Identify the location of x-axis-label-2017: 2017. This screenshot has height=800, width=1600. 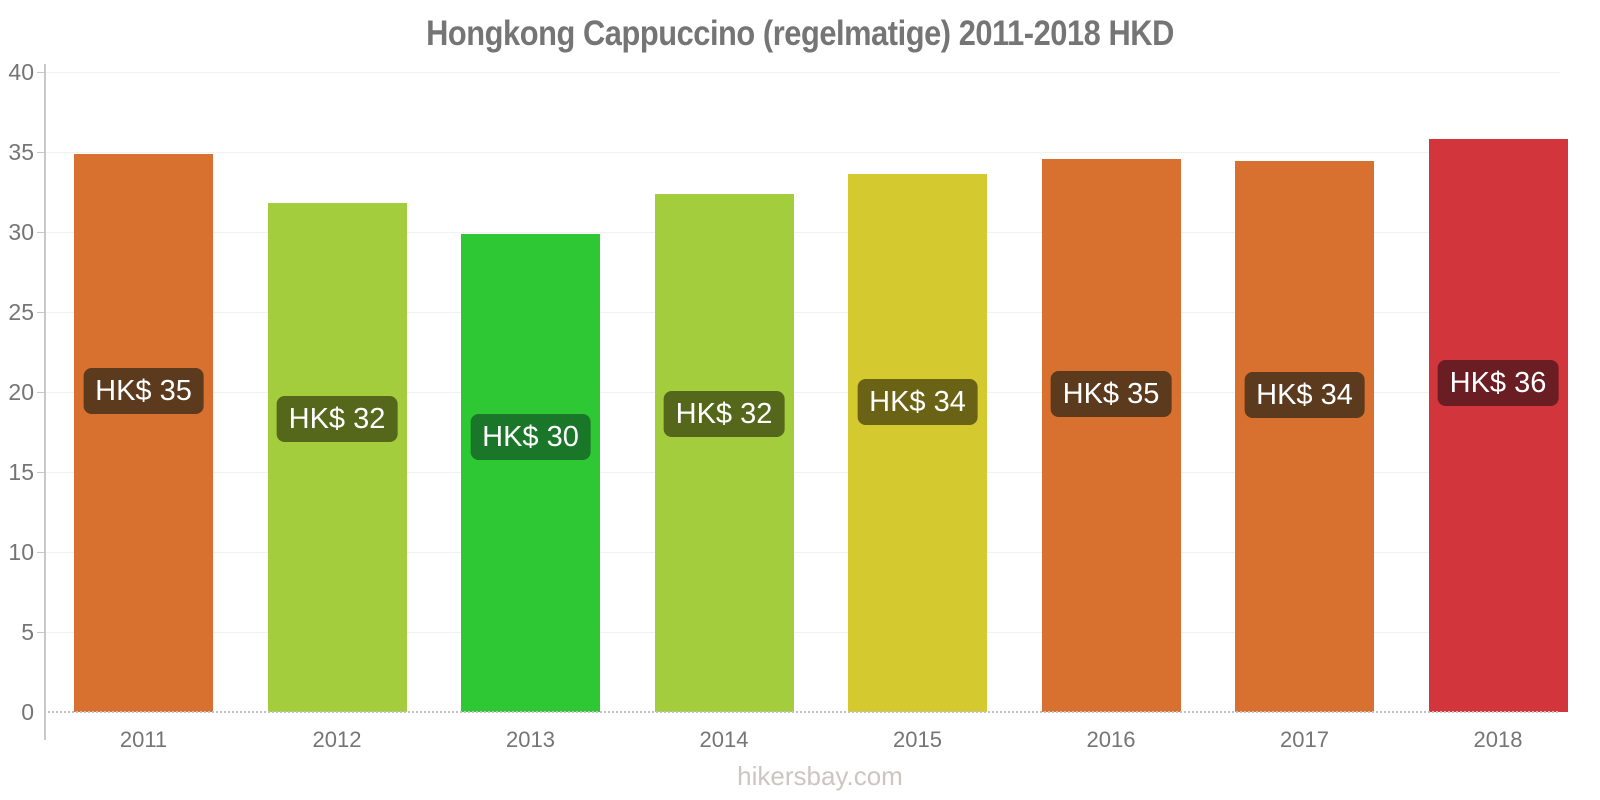
(1304, 739).